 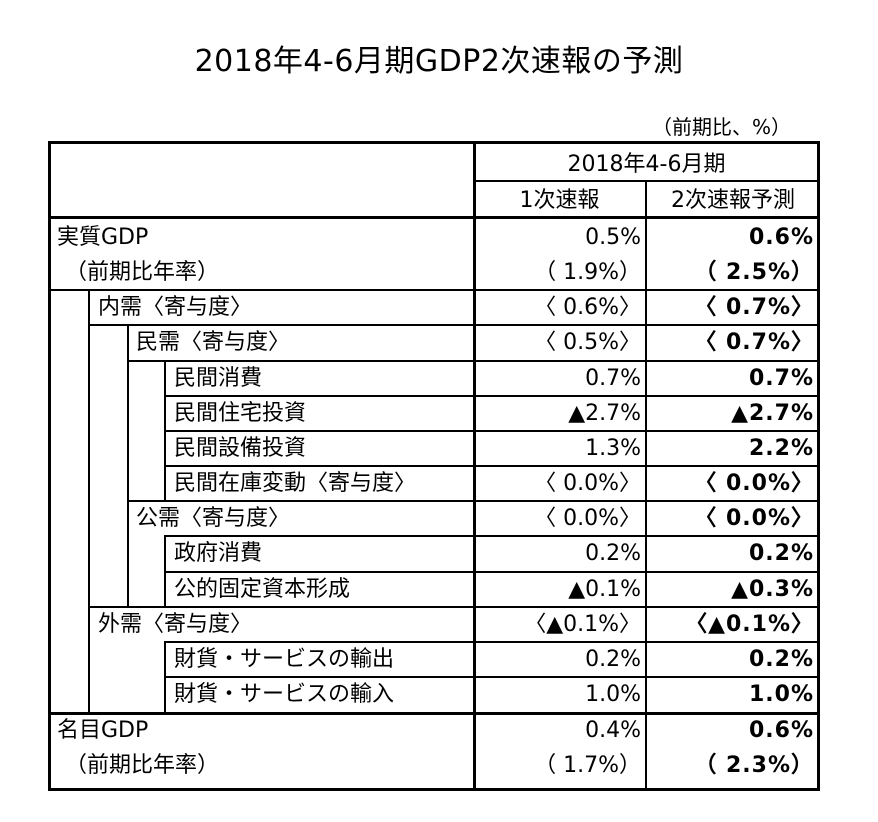 I want to click on value-first: ▲0.1%, so click(x=604, y=589).